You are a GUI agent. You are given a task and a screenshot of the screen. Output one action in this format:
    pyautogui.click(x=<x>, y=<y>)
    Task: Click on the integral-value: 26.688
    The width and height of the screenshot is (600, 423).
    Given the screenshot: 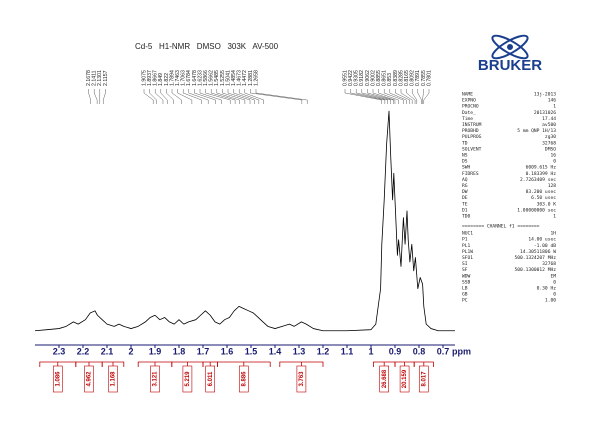 What is the action you would take?
    pyautogui.click(x=385, y=378)
    